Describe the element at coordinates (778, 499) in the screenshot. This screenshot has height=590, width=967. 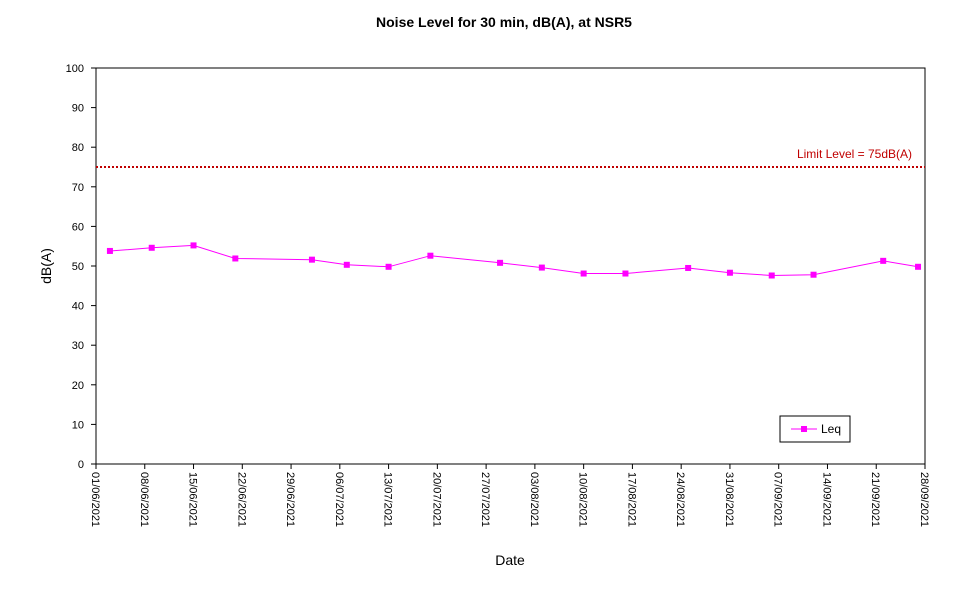
I see `x-tick-label: 07/09/2021` at that location.